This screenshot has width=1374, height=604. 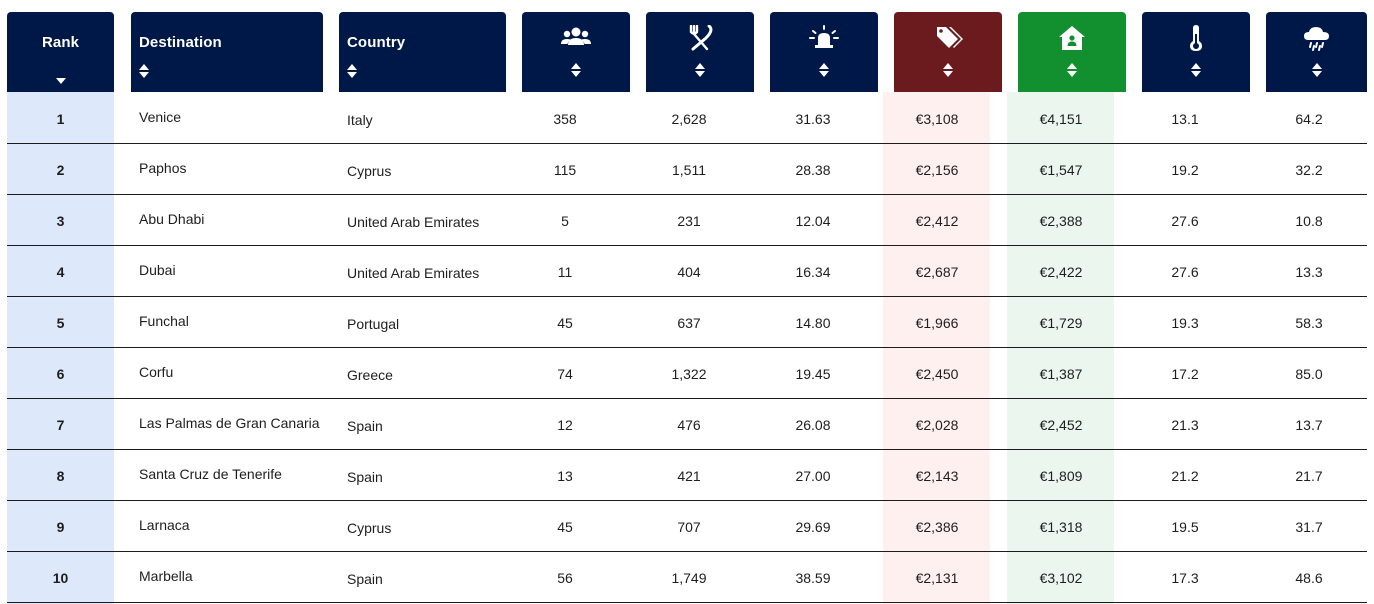 What do you see at coordinates (565, 373) in the screenshot?
I see `col4-cell: 74` at bounding box center [565, 373].